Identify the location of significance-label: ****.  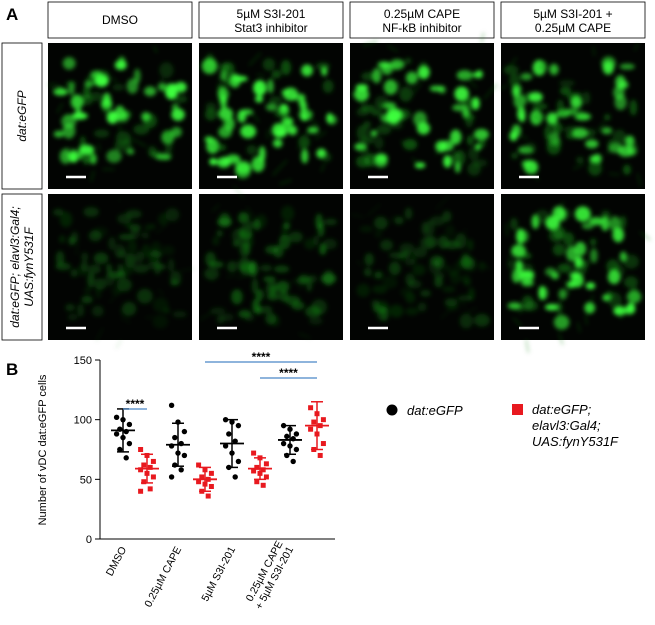
(135, 404).